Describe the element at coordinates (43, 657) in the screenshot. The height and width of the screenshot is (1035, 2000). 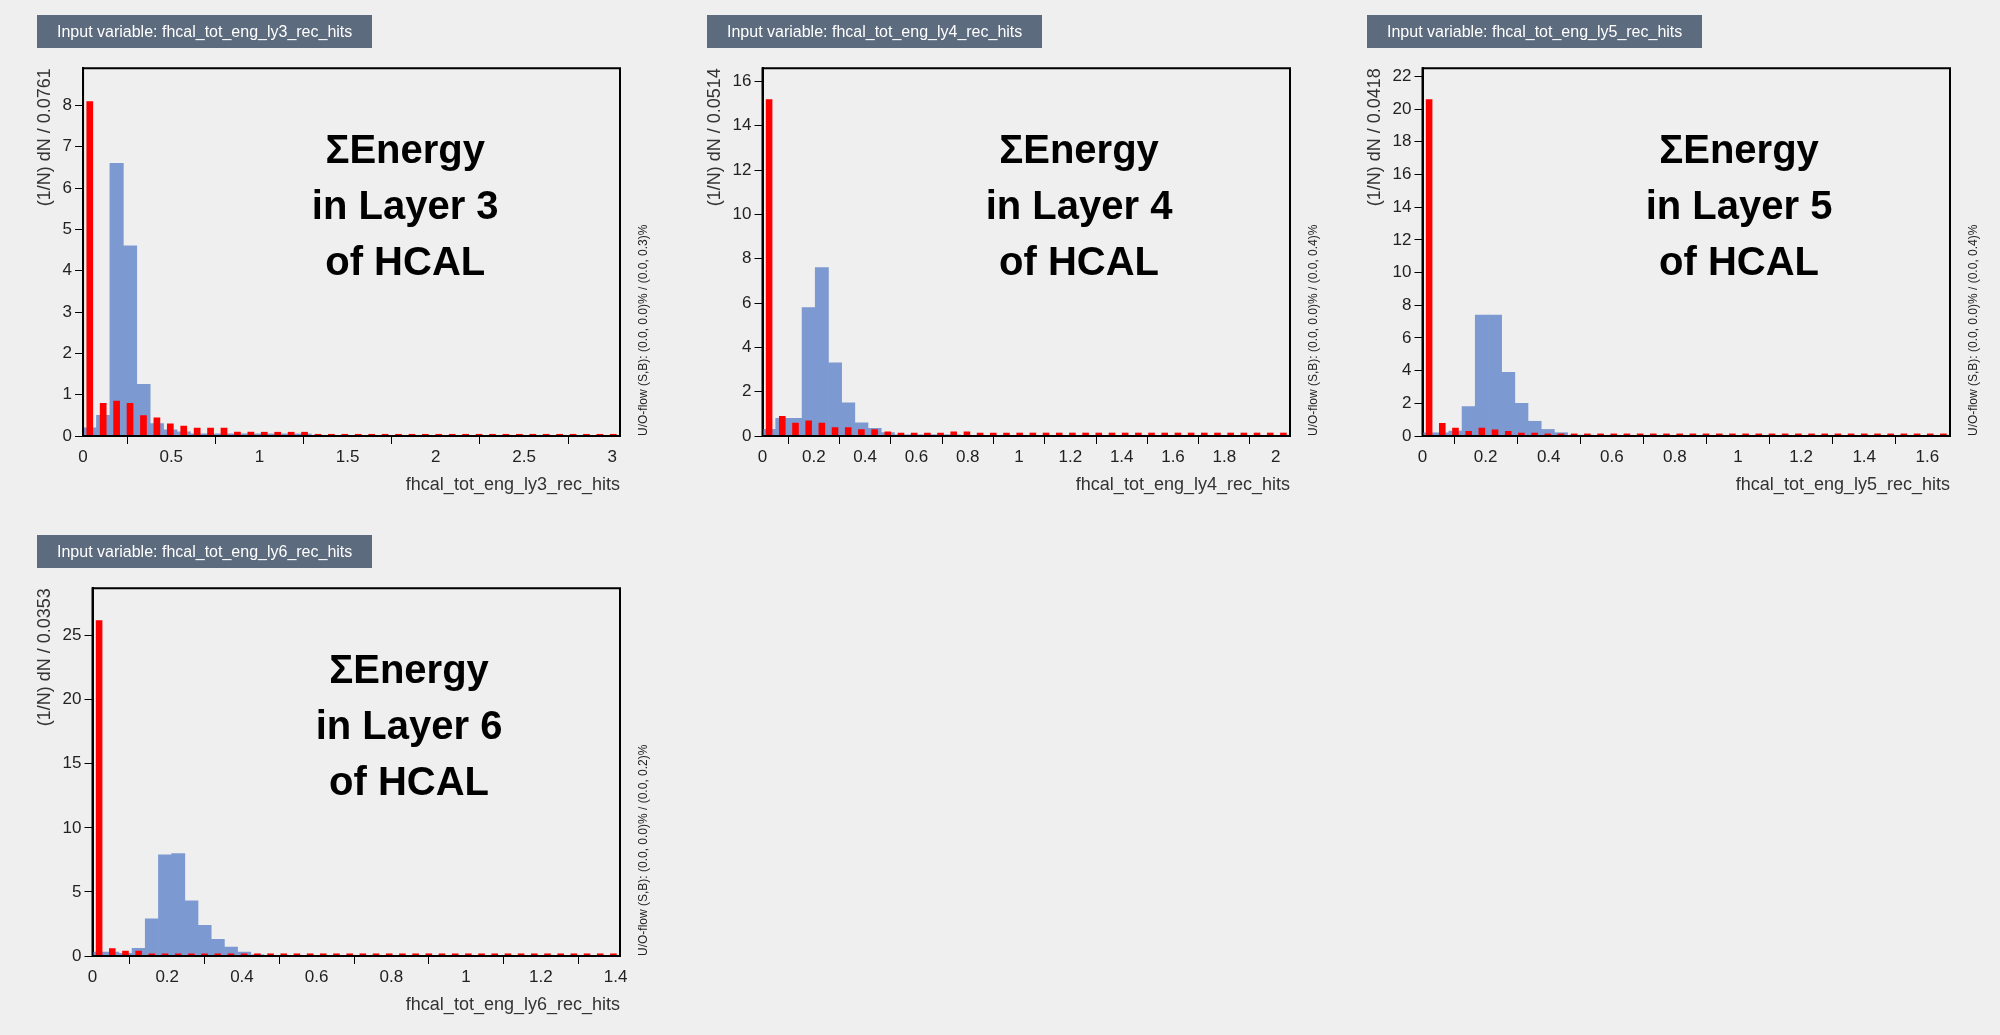
I see `y-axis-title: (1/N) dN / 0.0353` at that location.